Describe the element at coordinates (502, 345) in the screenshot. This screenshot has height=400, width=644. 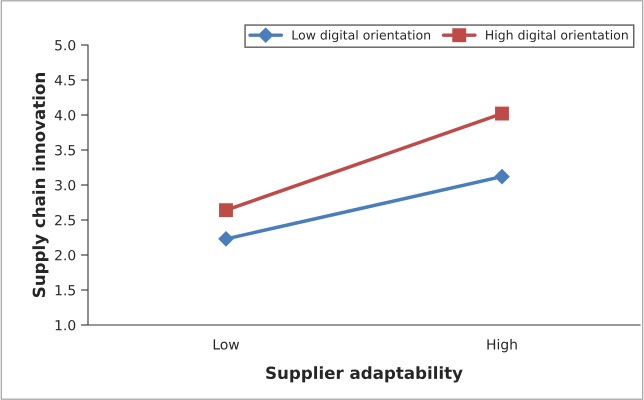
I see `x-tick-label: High` at that location.